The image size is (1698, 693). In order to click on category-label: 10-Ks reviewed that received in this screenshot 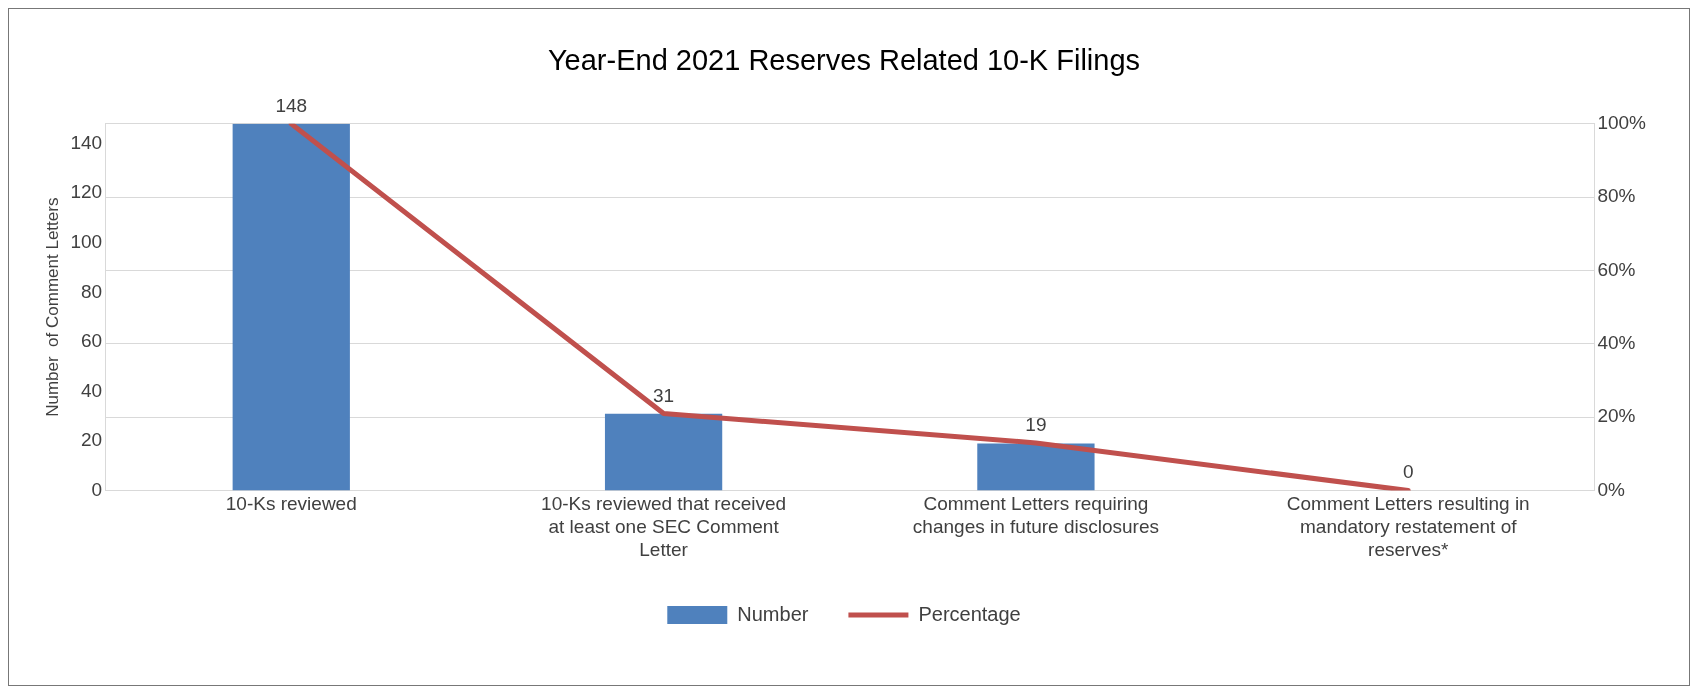, I will do `click(664, 504)`.